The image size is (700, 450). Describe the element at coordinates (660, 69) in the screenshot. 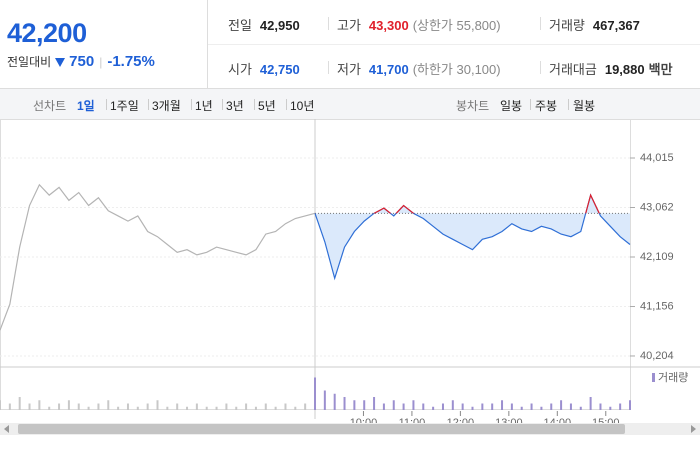

I see `summary-note: 백만` at that location.